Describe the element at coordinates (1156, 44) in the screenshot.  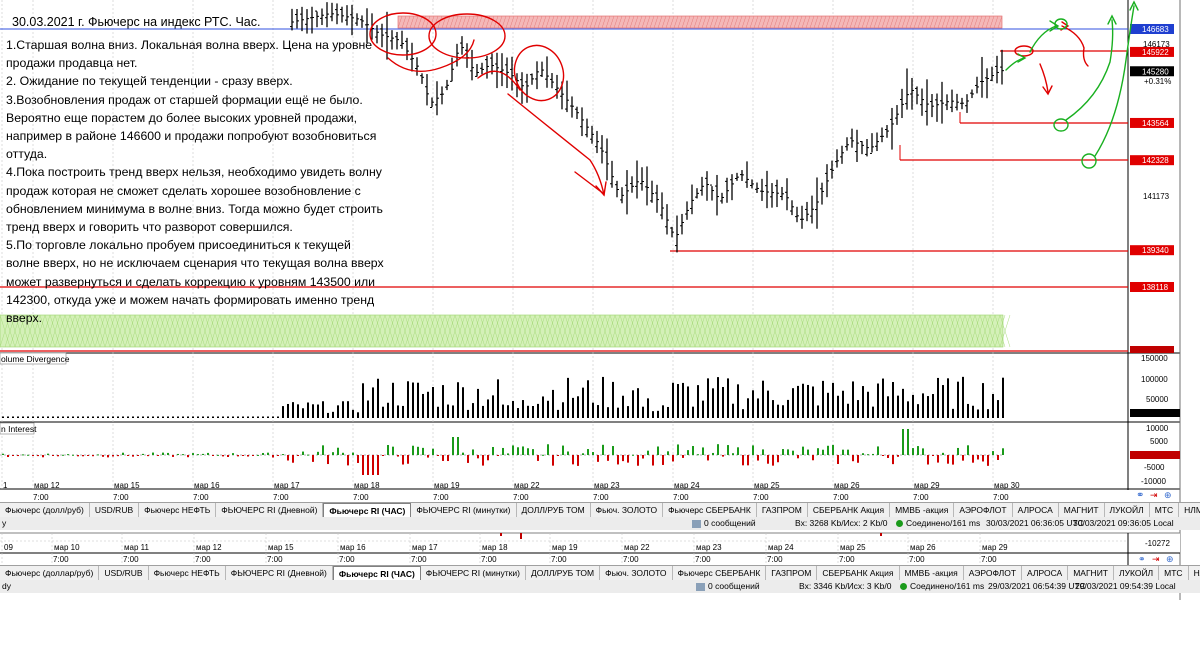
I see `price-tick-label: 146173` at that location.